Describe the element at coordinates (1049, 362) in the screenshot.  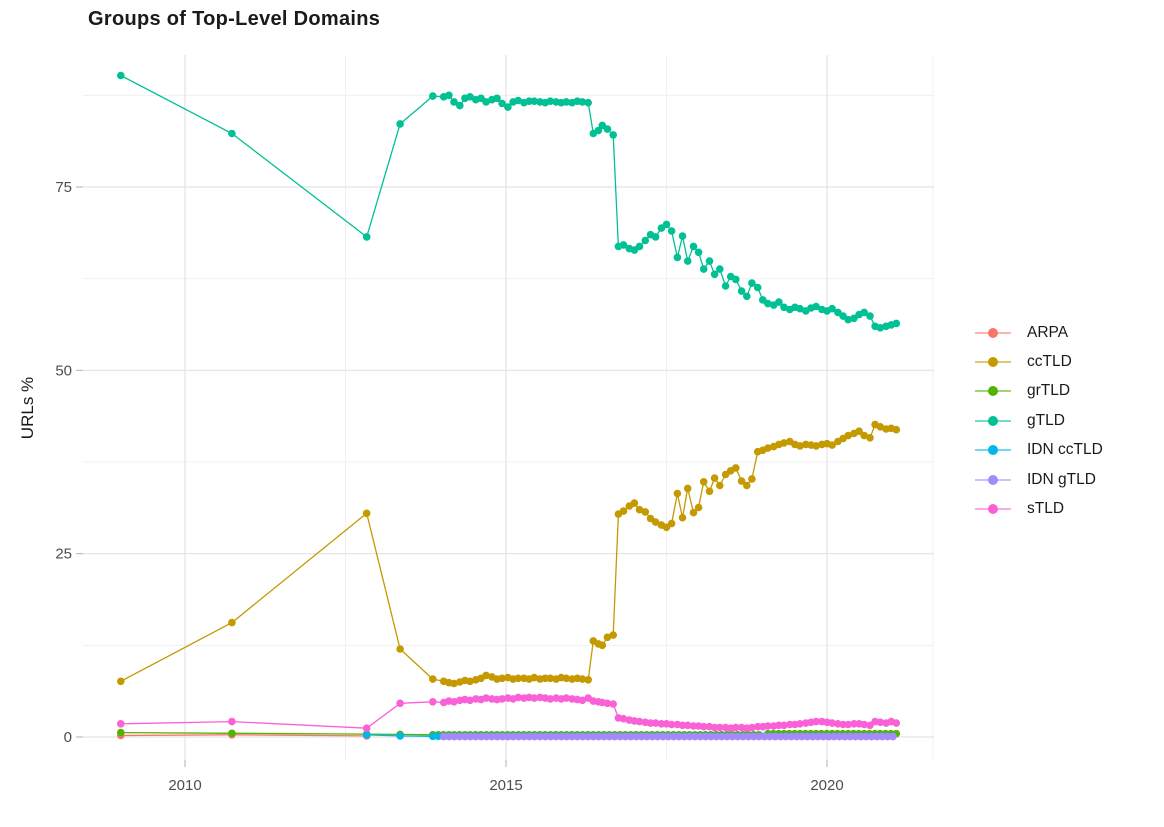
I see `legend-label: ccTLD` at that location.